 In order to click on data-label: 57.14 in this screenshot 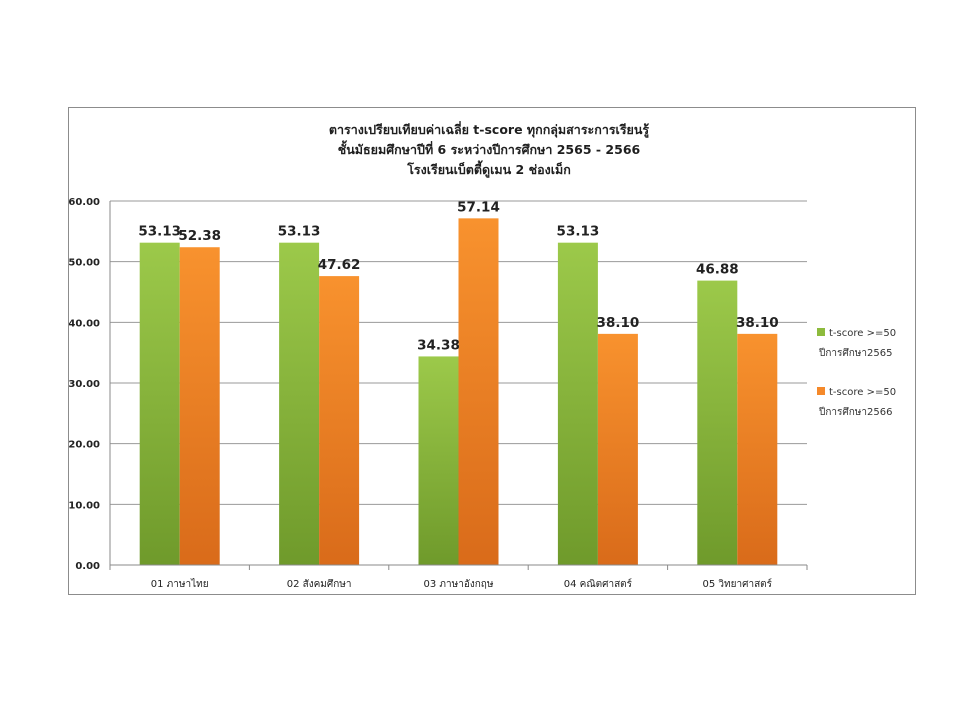, I will do `click(478, 207)`.